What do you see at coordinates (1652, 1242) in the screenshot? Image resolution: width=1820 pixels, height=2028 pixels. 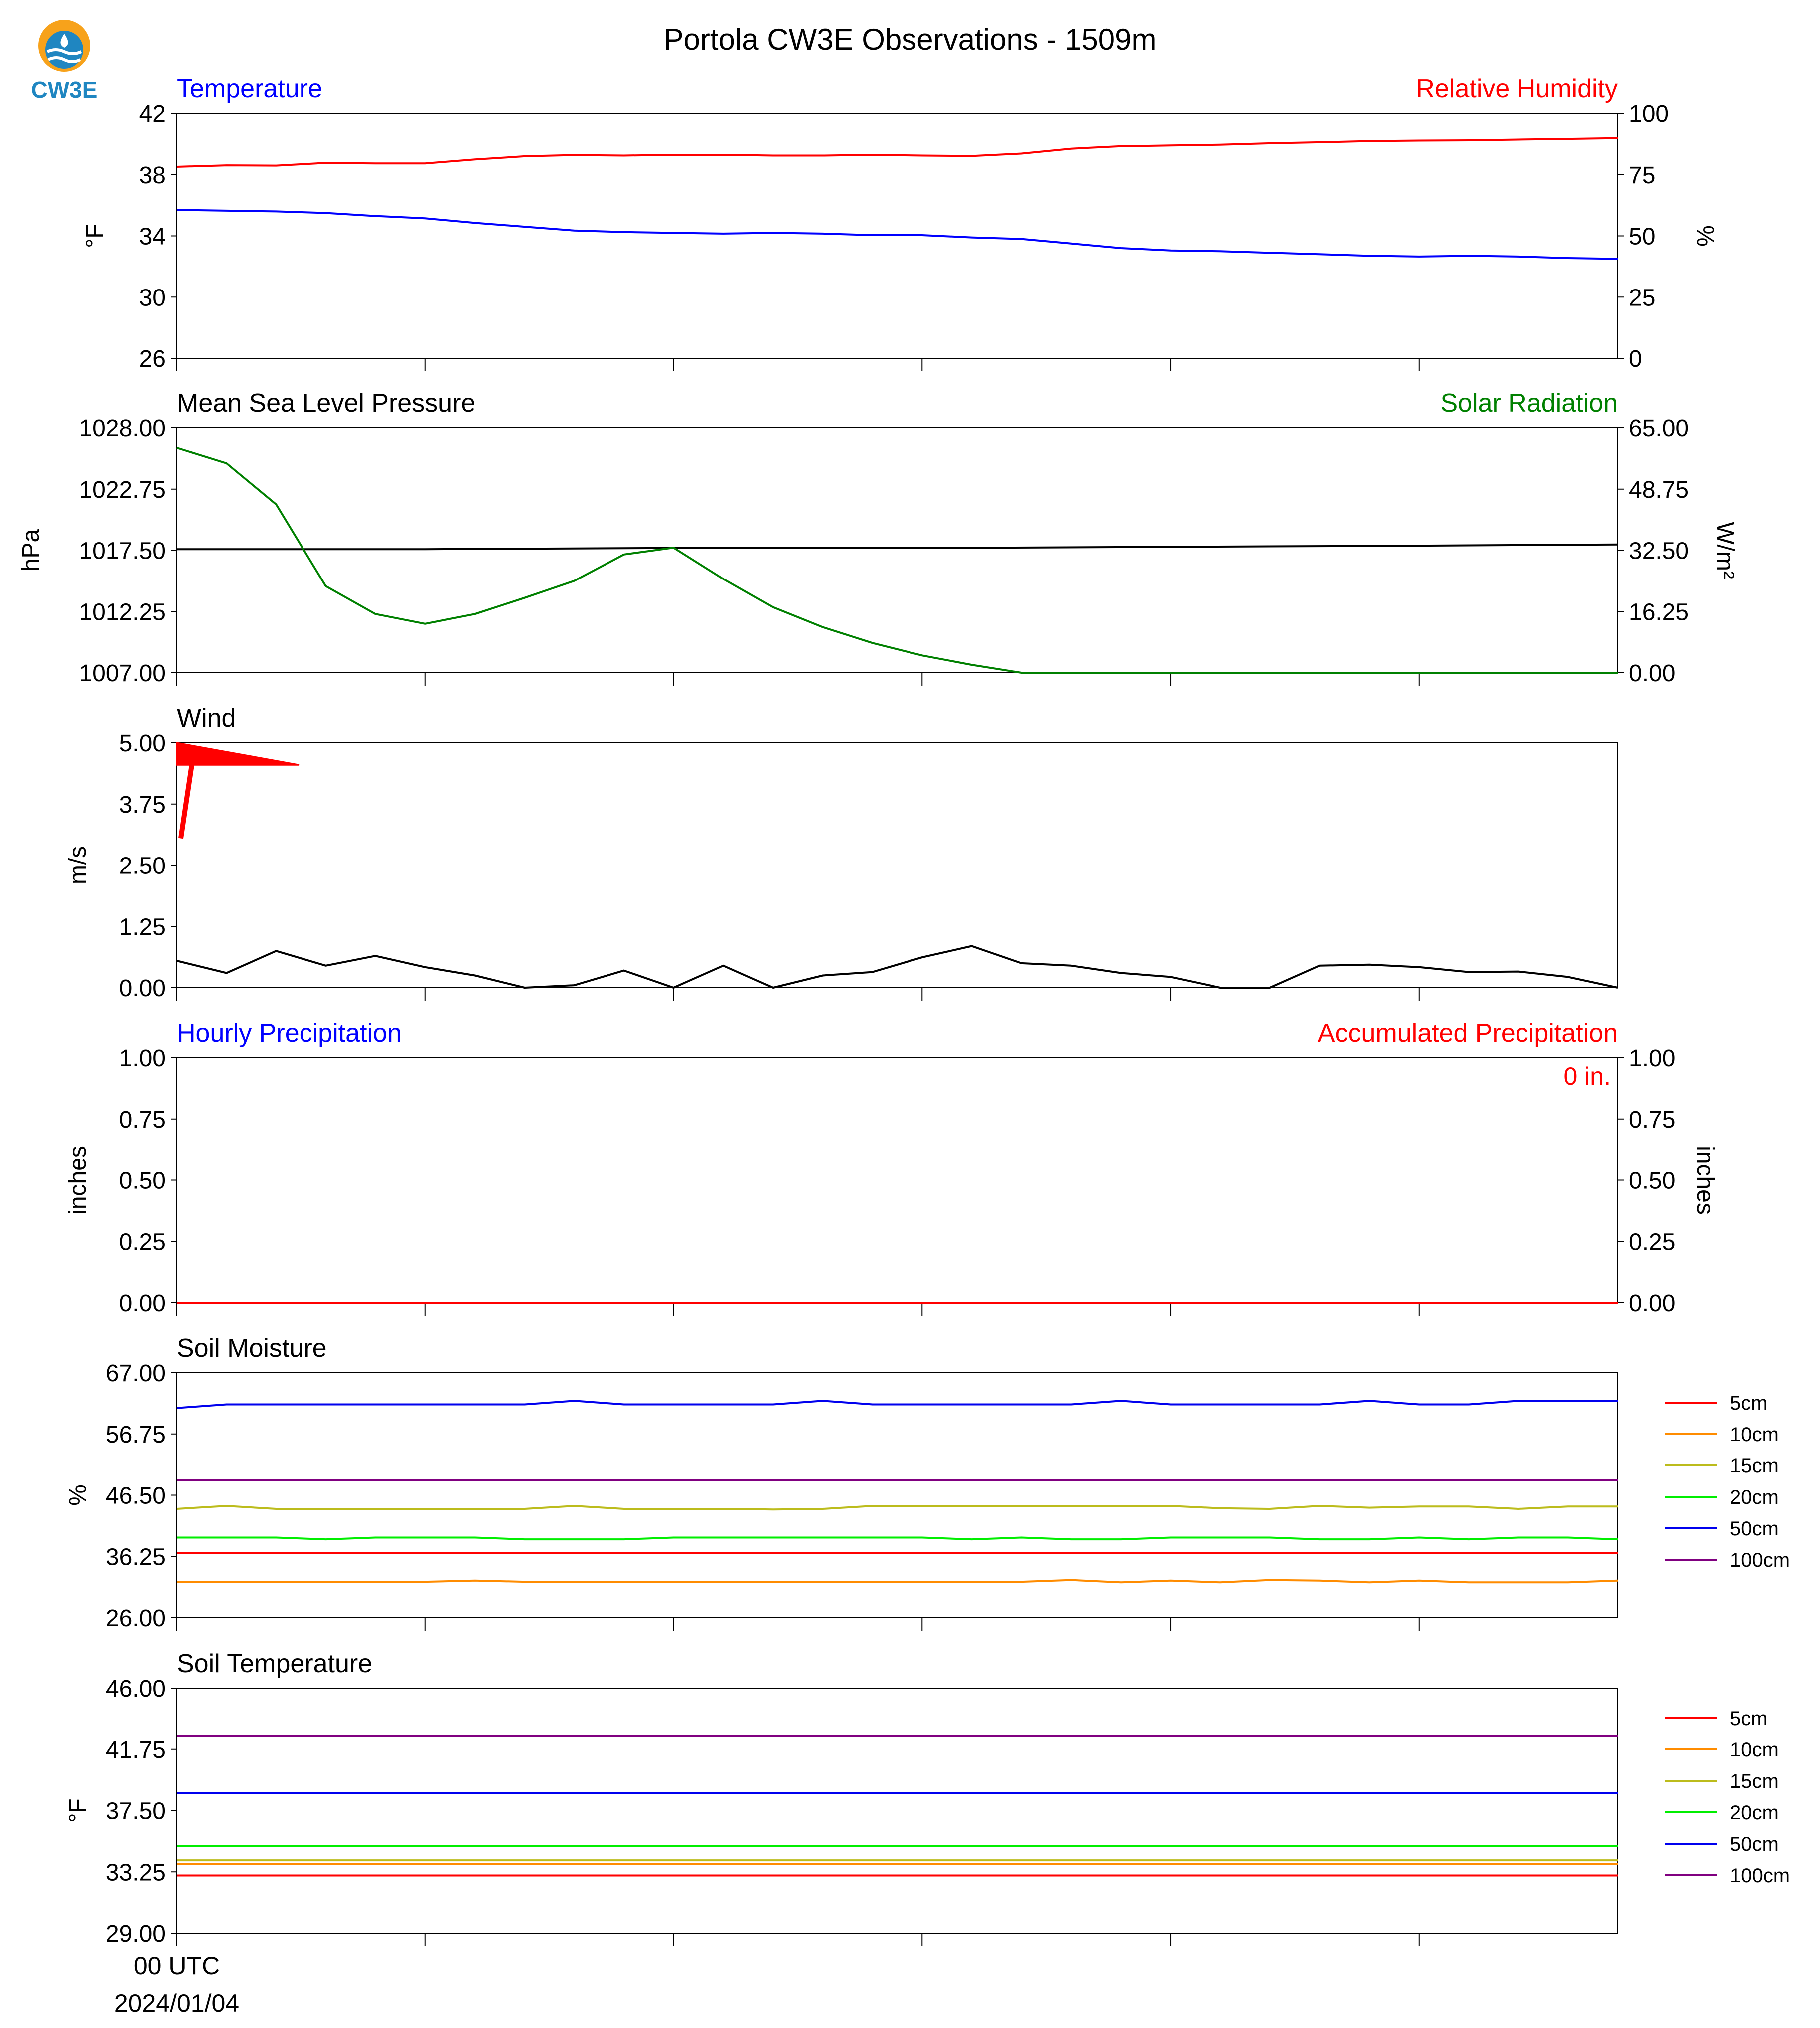 I see `y-tick-label-right: 0.25` at bounding box center [1652, 1242].